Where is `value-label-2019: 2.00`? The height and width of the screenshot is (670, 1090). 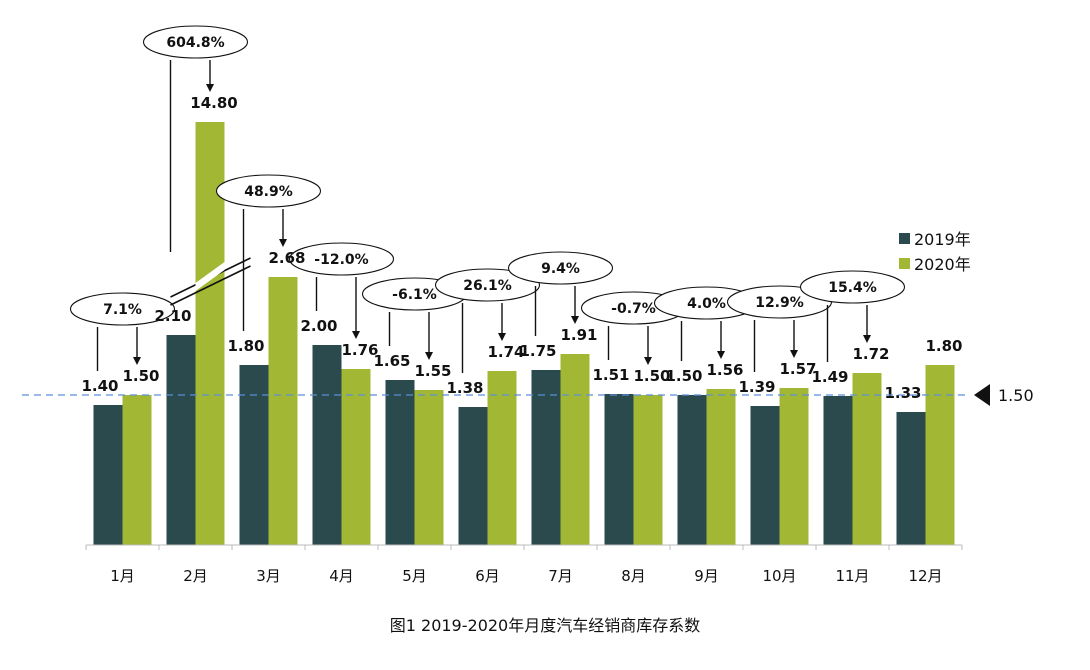 value-label-2019: 2.00 is located at coordinates (318, 326).